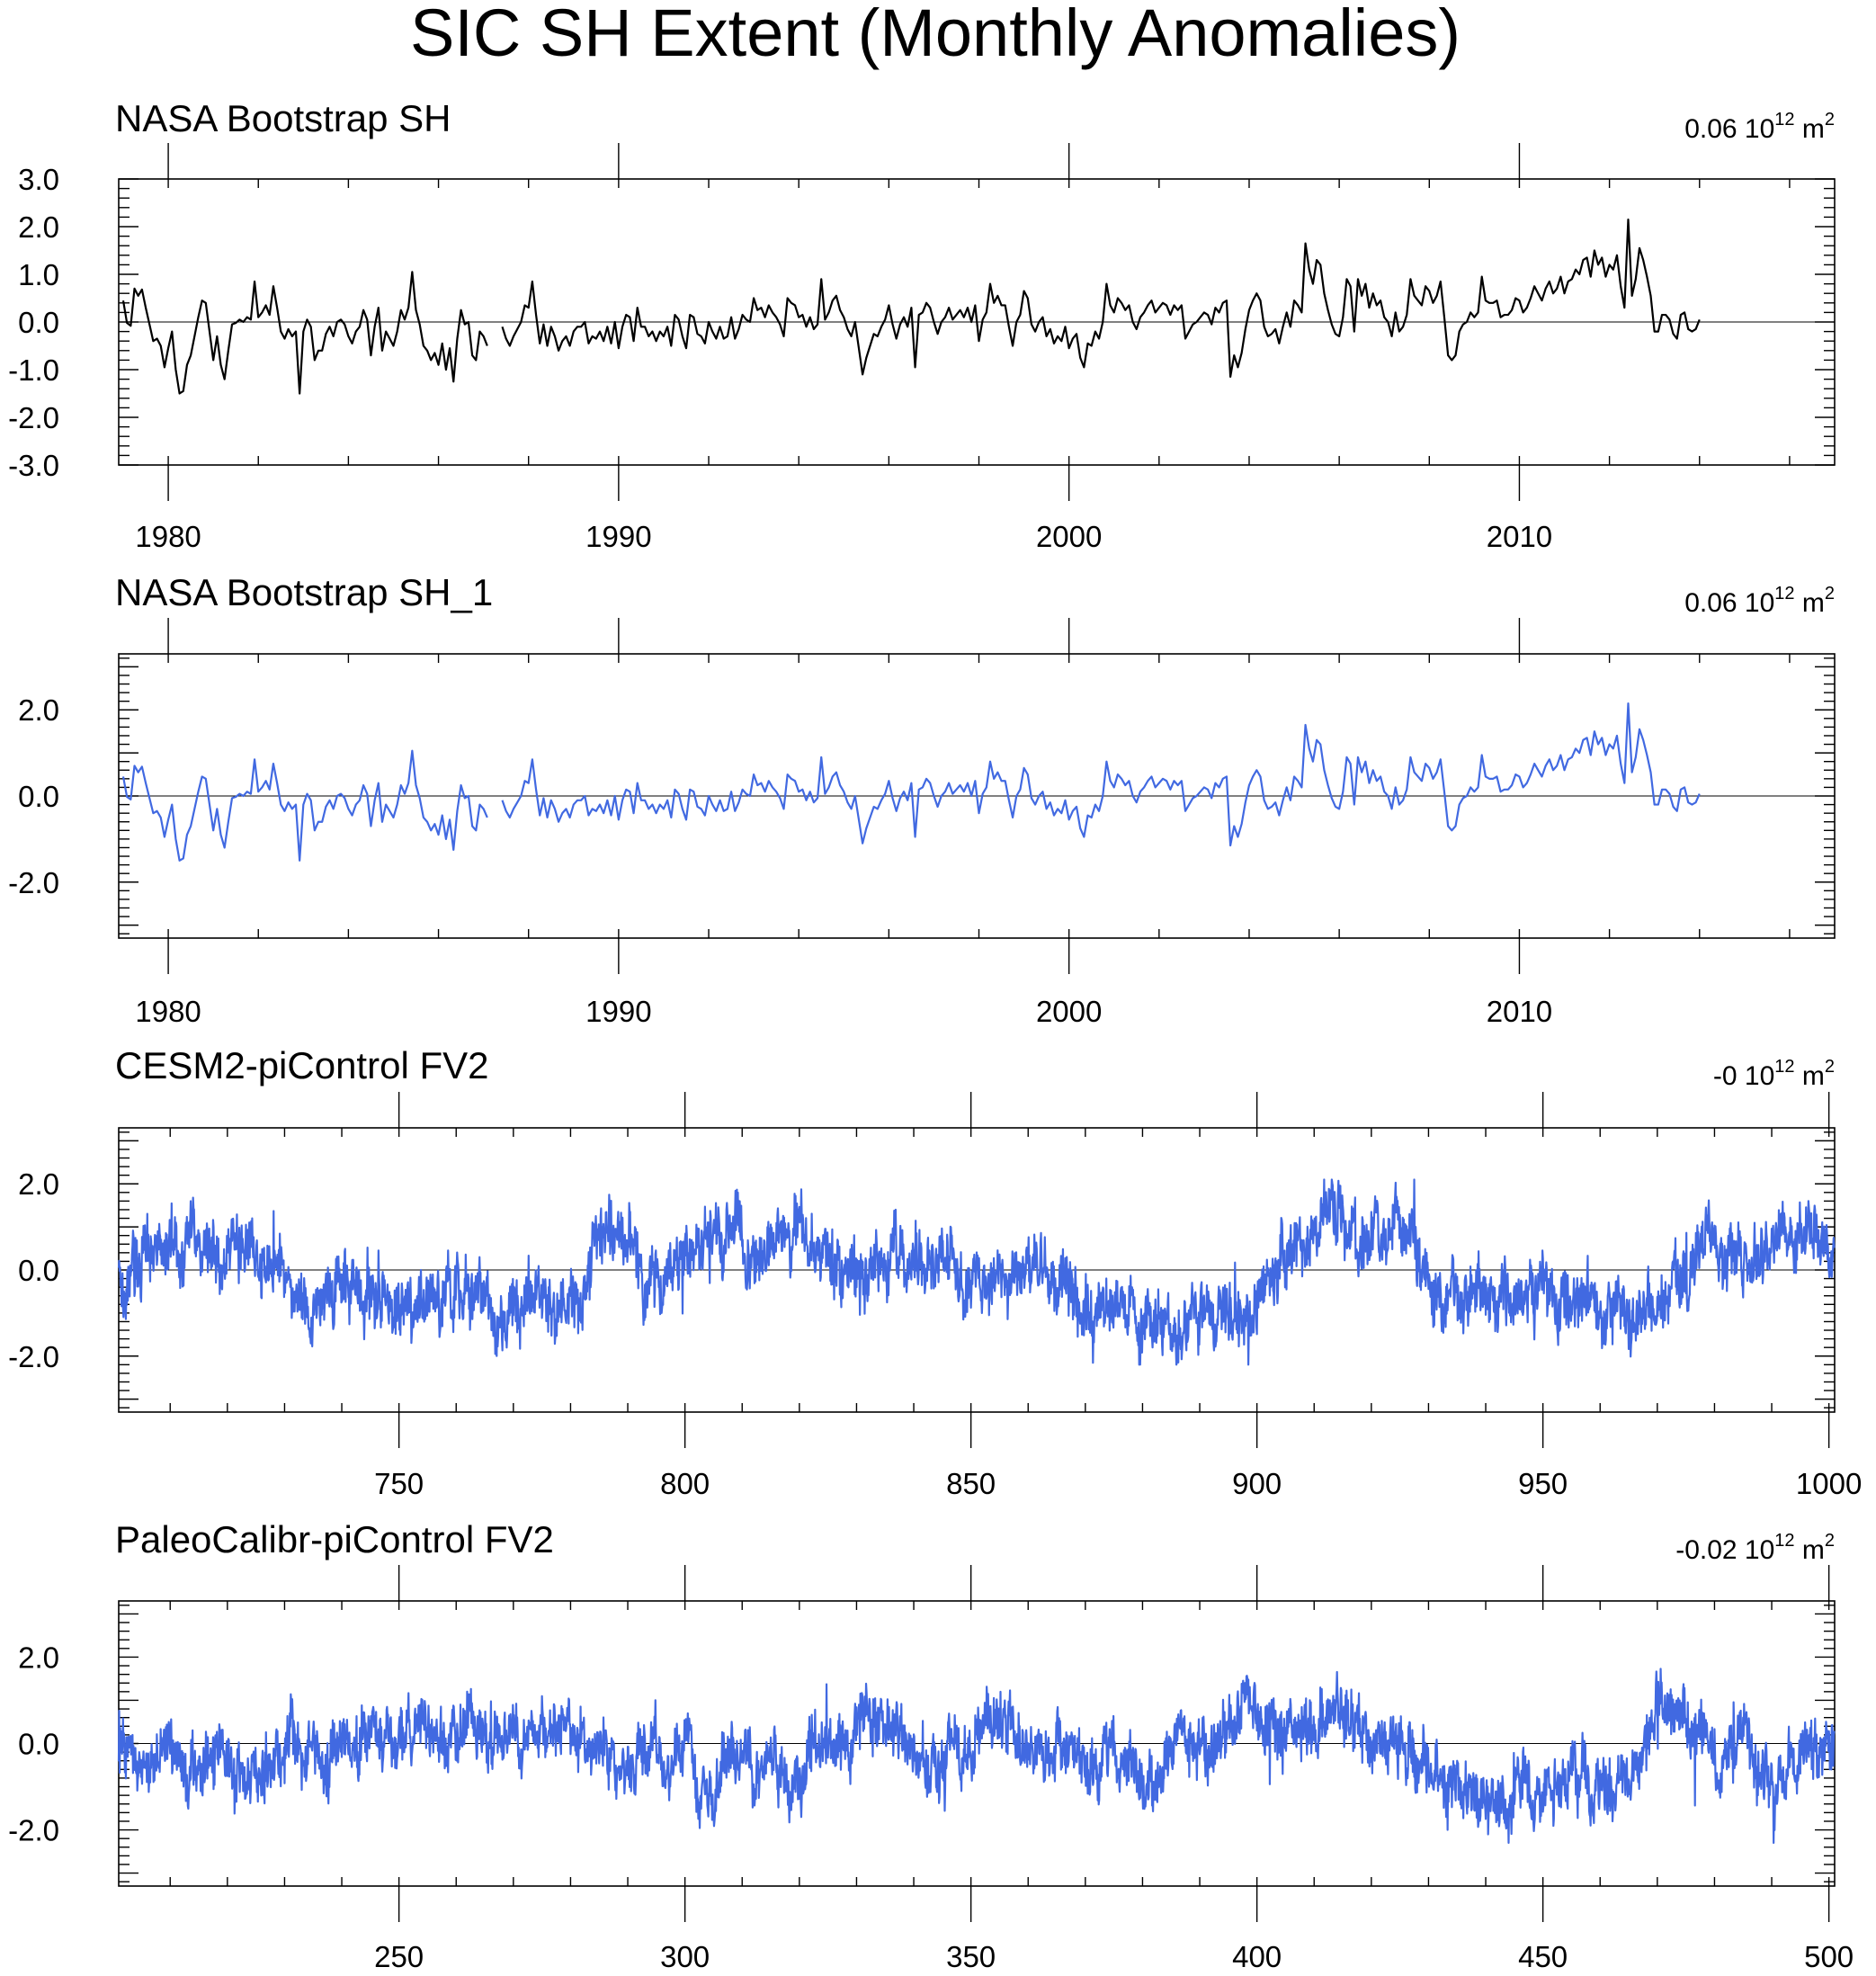  Describe the element at coordinates (399, 1957) in the screenshot. I see `x-tick-label: 250` at that location.